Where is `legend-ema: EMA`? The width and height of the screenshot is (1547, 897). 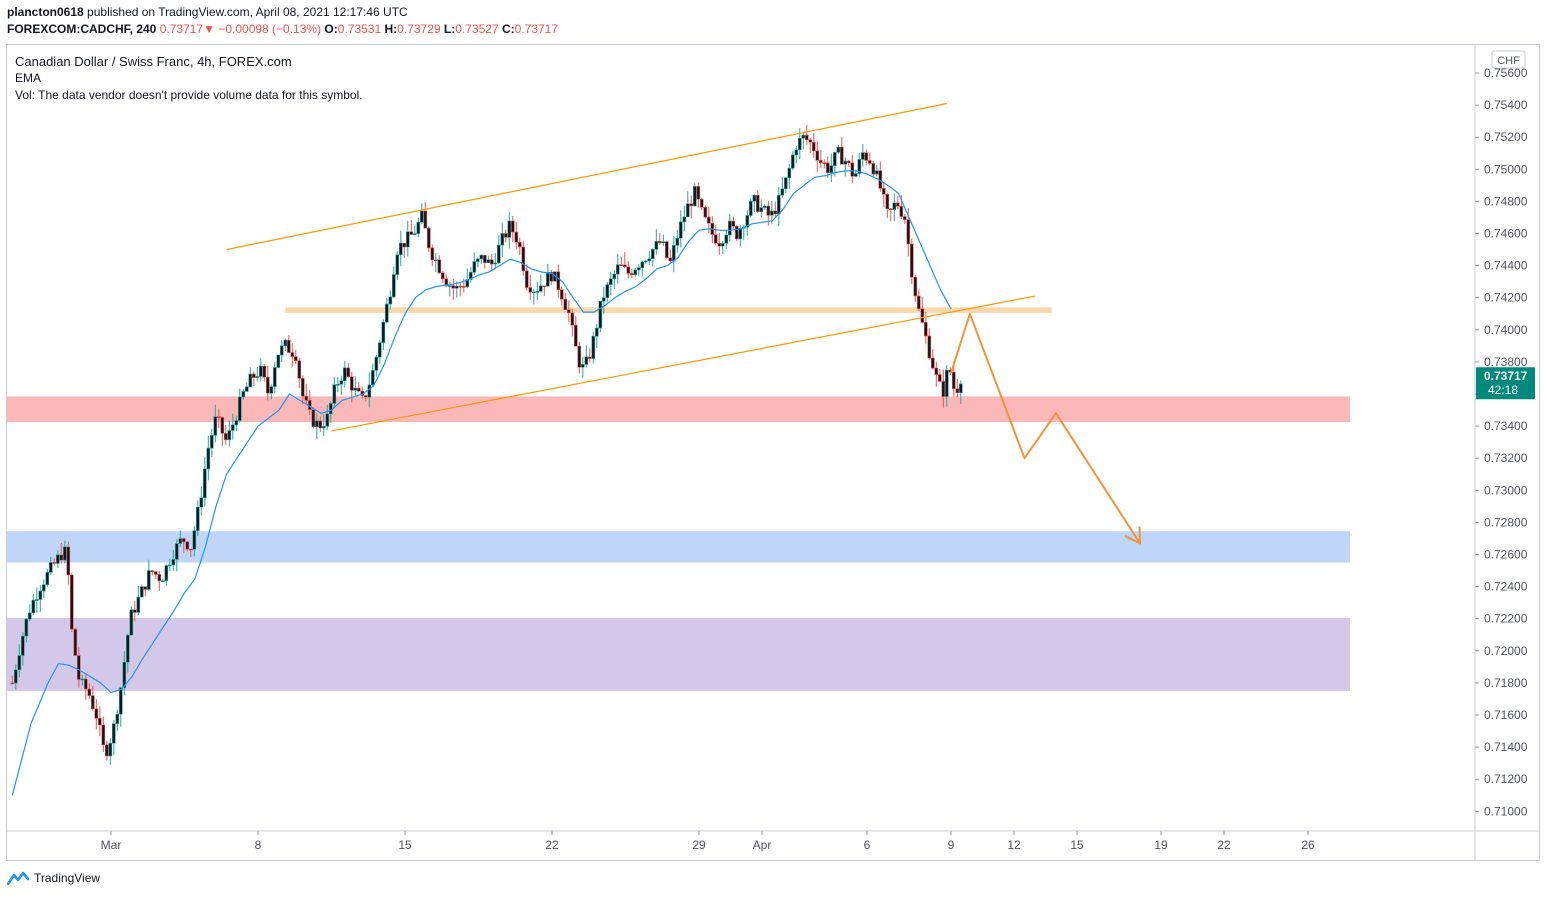
legend-ema: EMA is located at coordinates (28, 78).